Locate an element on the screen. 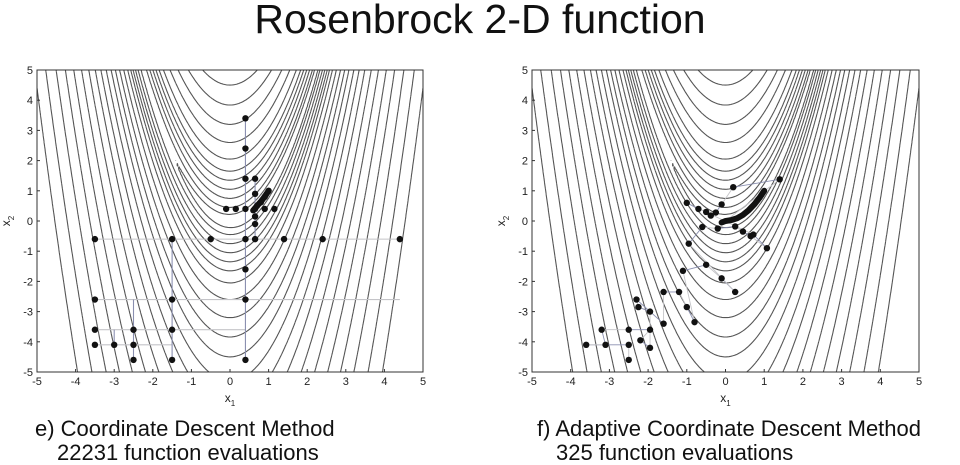 The width and height of the screenshot is (960, 465). caption-e-line1: e) Coordinate Descent Method is located at coordinates (185, 428).